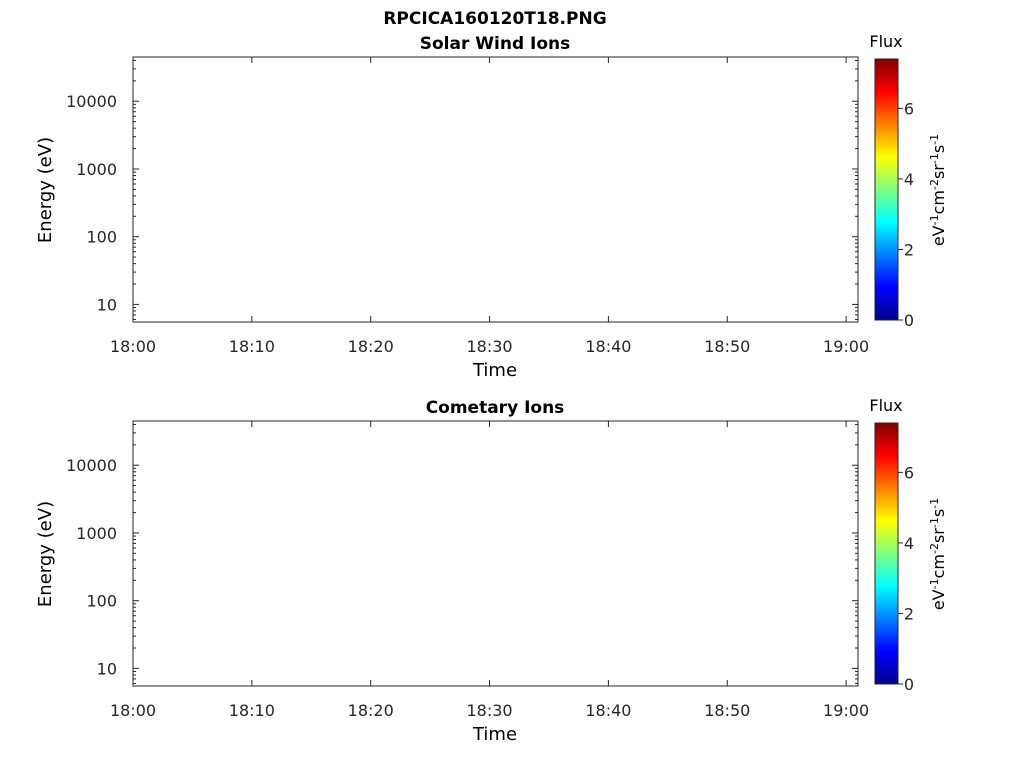  Describe the element at coordinates (494, 19) in the screenshot. I see `figure-title: RPCICA160120T18.PNG` at that location.